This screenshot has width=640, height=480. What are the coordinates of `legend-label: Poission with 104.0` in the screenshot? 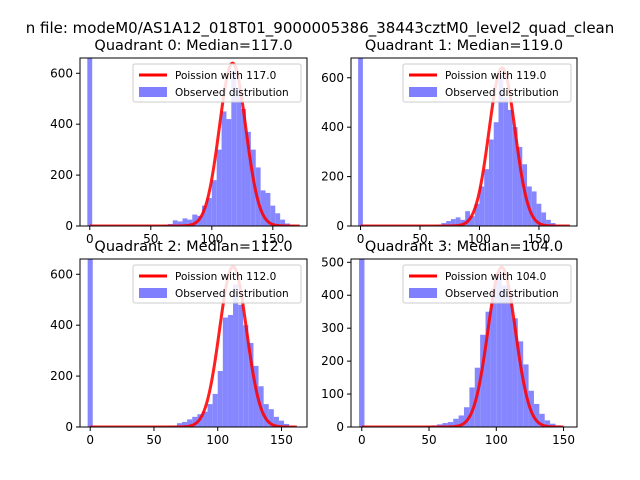 It's located at (495, 277).